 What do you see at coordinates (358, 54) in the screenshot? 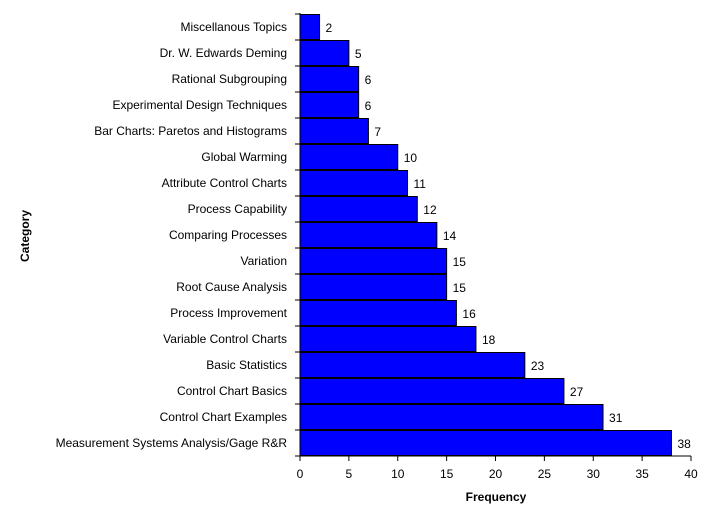
I see `data-label: 5` at bounding box center [358, 54].